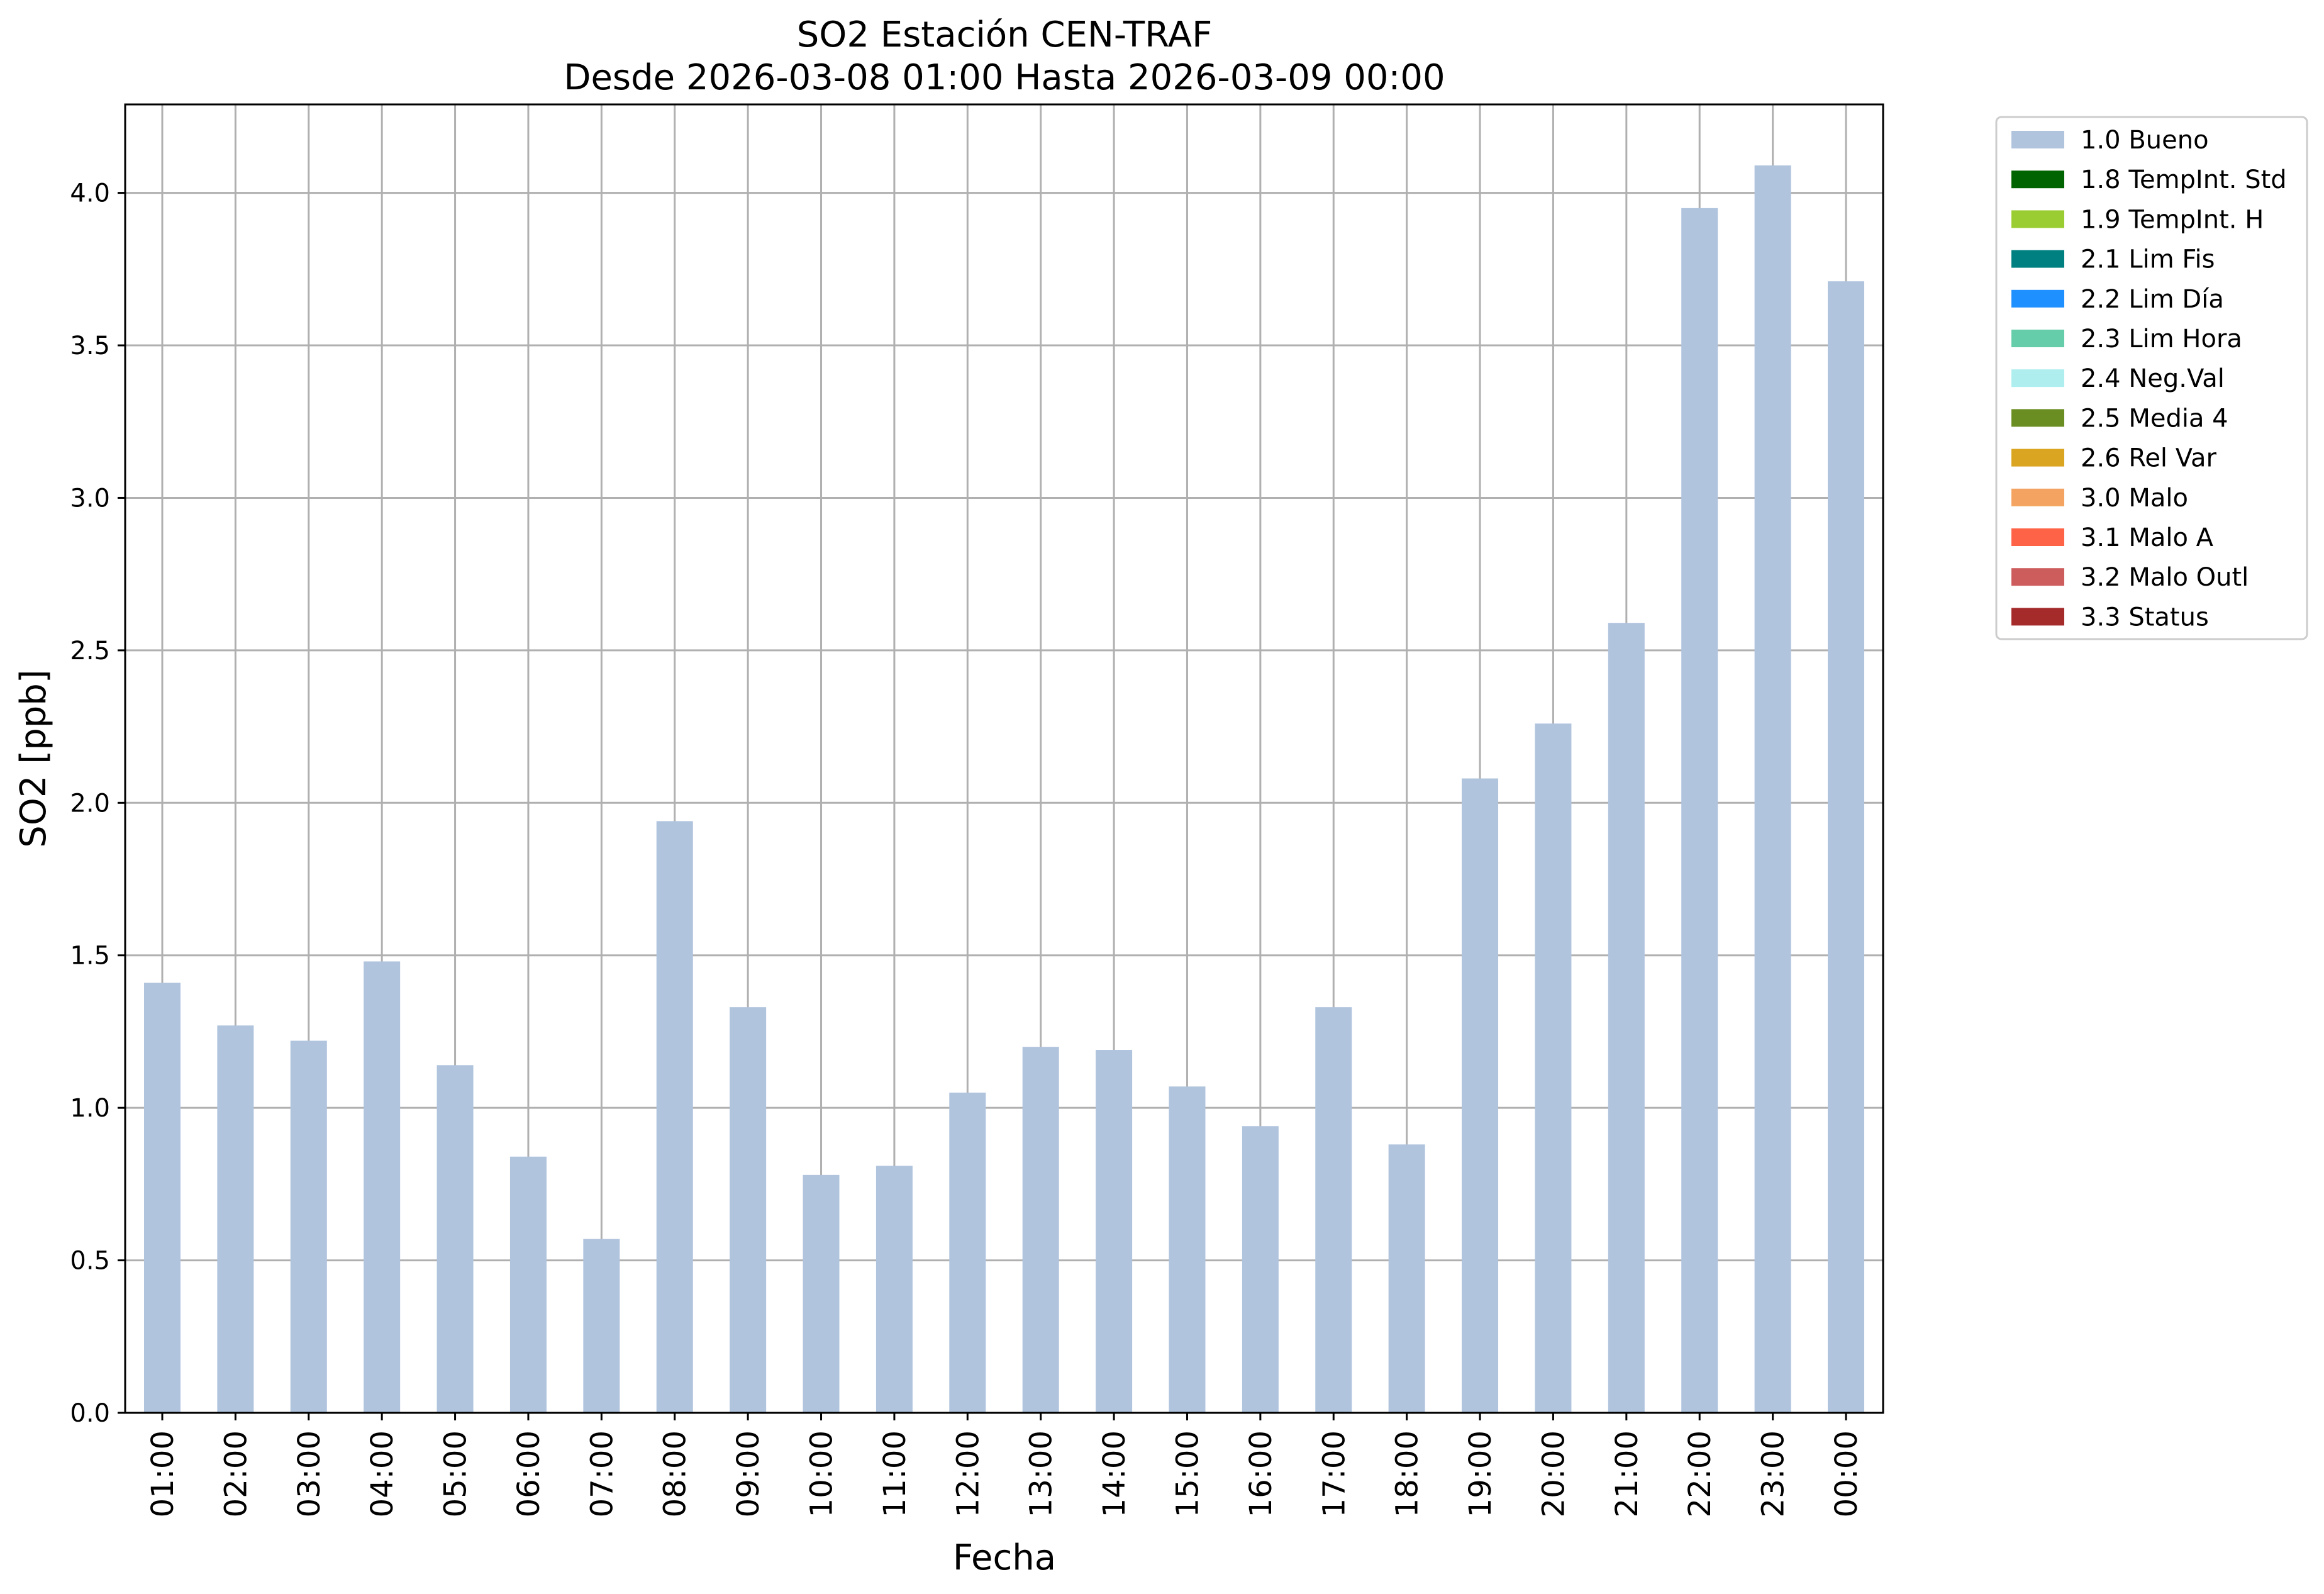 The height and width of the screenshot is (1594, 2324). Describe the element at coordinates (2152, 299) in the screenshot. I see `legend-label: 2.2 Lim Día` at that location.